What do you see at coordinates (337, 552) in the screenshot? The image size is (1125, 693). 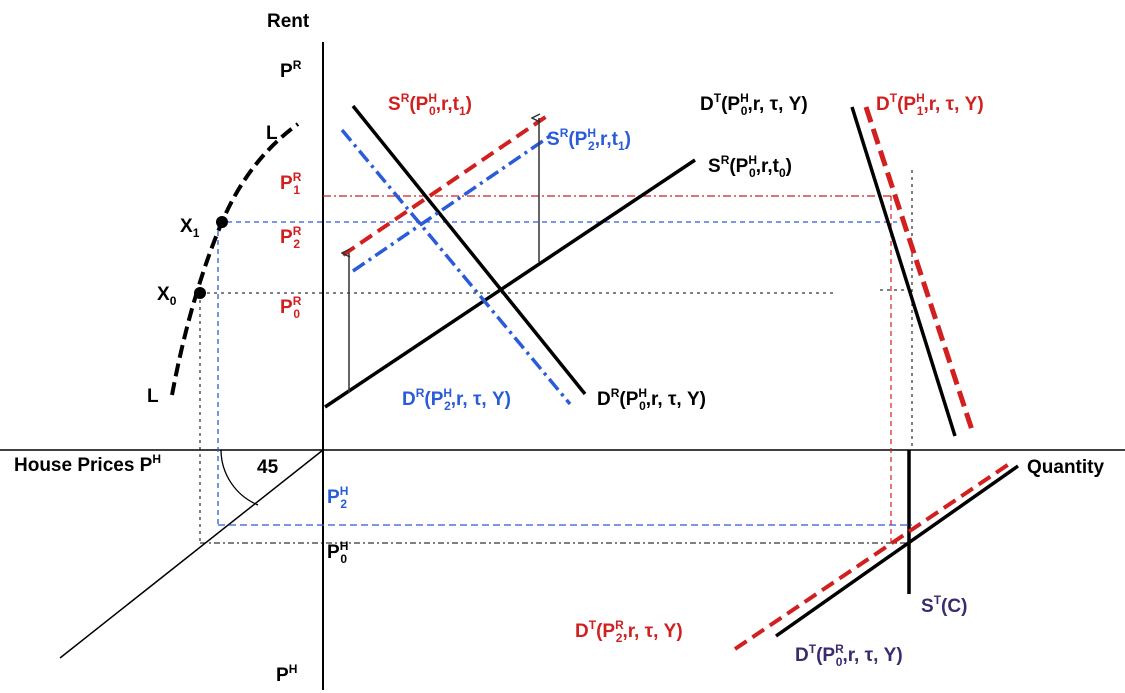 I see `ph0-label: PH 0` at bounding box center [337, 552].